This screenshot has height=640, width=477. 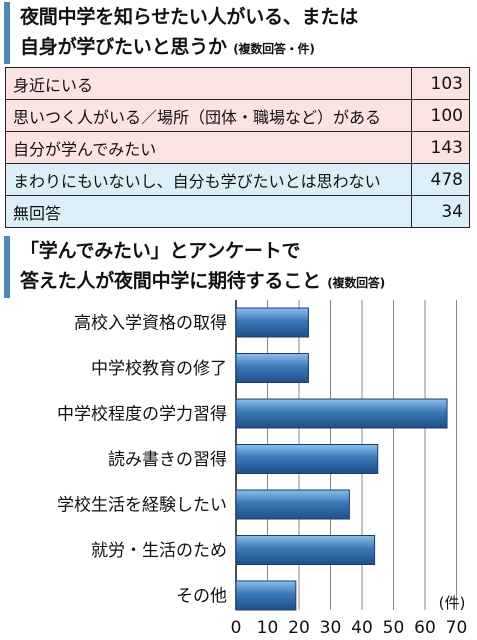 What do you see at coordinates (201, 597) in the screenshot?
I see `category-label: その他` at bounding box center [201, 597].